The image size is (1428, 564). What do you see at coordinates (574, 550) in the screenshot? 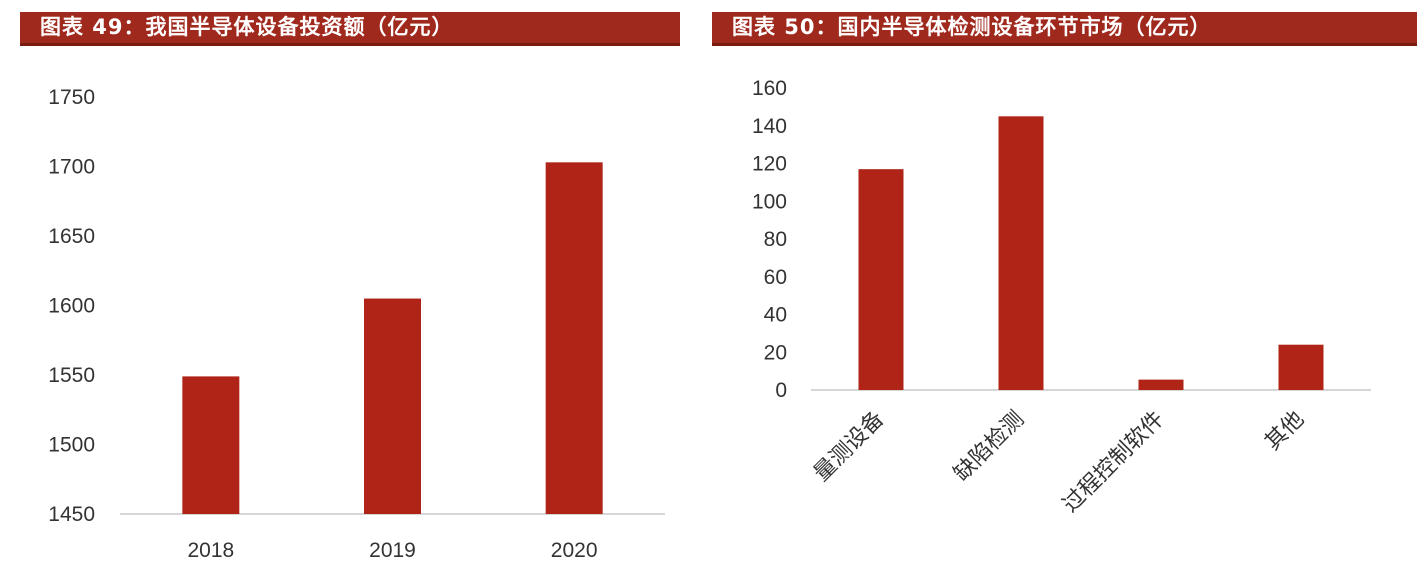
I see `x-tick-label: 2020` at bounding box center [574, 550].